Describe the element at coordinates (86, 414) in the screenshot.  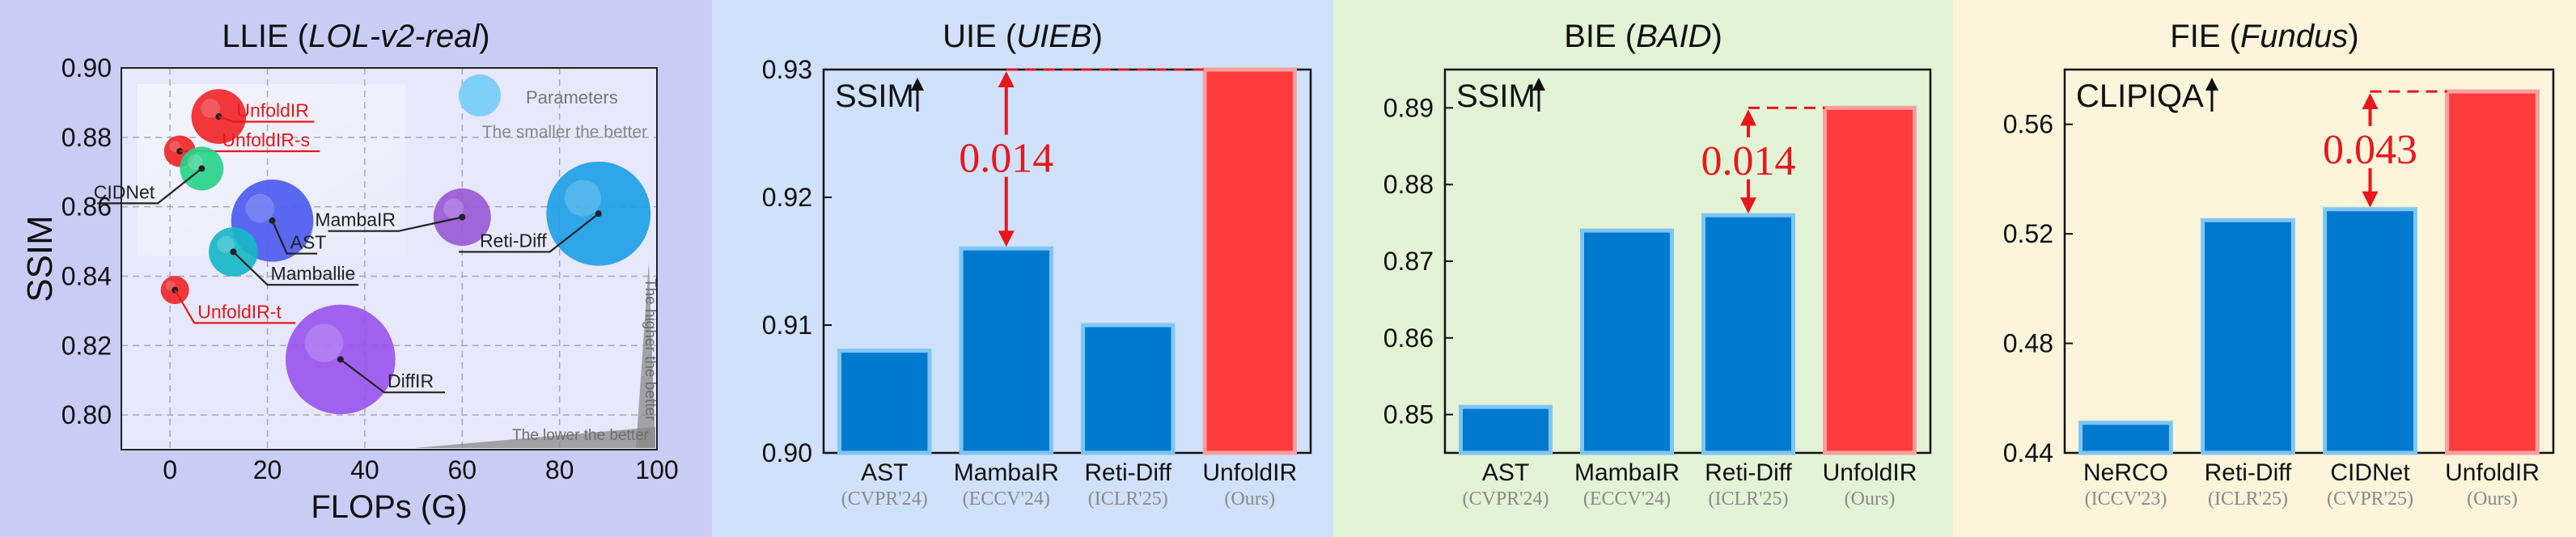
I see `llie-ytick-0: 0.80` at that location.